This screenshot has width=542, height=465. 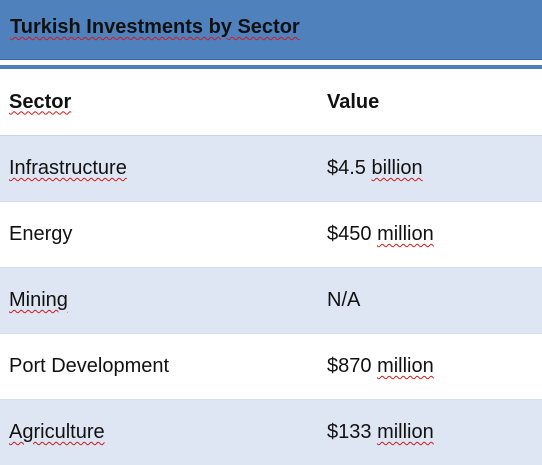 What do you see at coordinates (40, 101) in the screenshot?
I see `header-sector-label: Sector` at bounding box center [40, 101].